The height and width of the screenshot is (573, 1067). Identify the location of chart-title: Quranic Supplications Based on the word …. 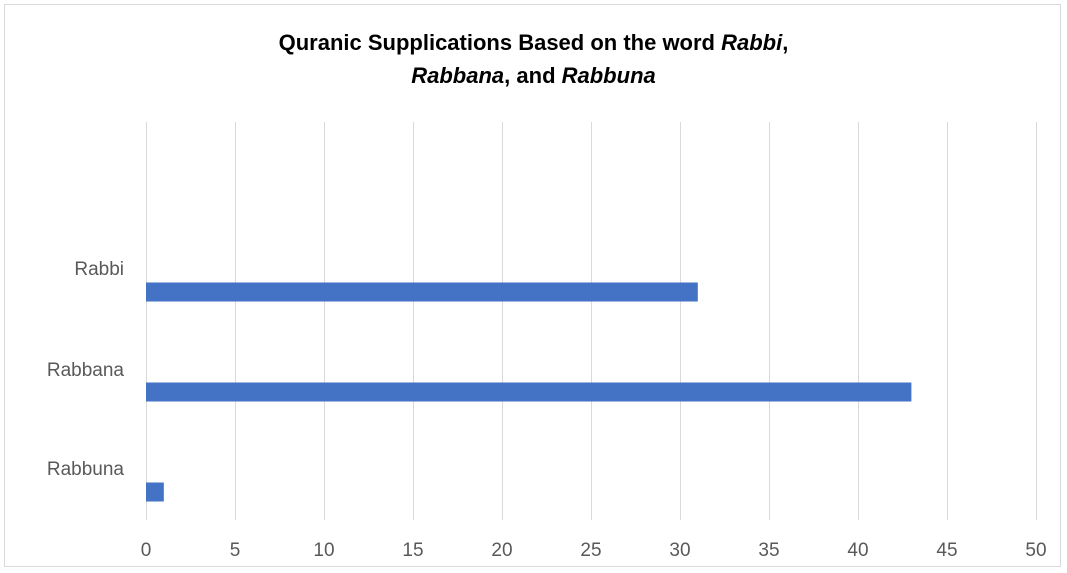
(533, 59).